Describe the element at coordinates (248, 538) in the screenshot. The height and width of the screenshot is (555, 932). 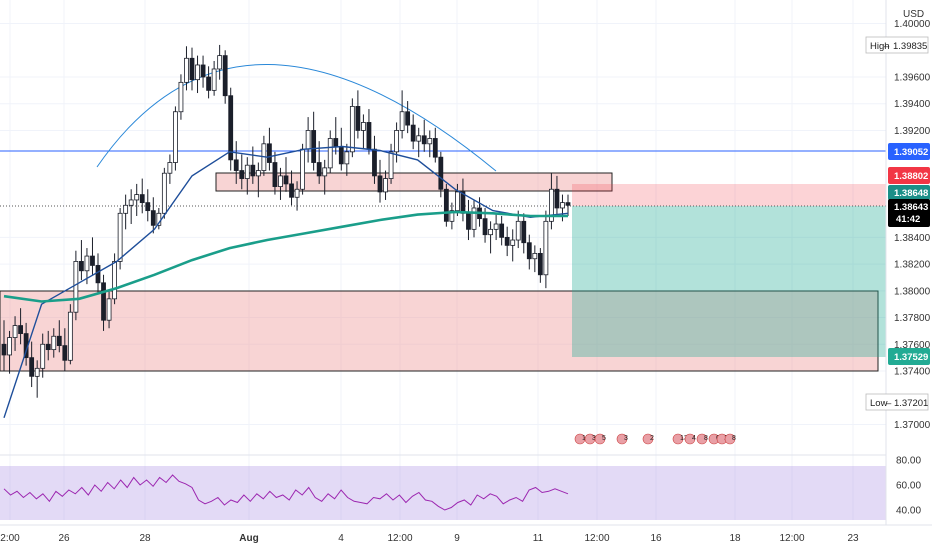
I see `time-tick-label: Aug` at that location.